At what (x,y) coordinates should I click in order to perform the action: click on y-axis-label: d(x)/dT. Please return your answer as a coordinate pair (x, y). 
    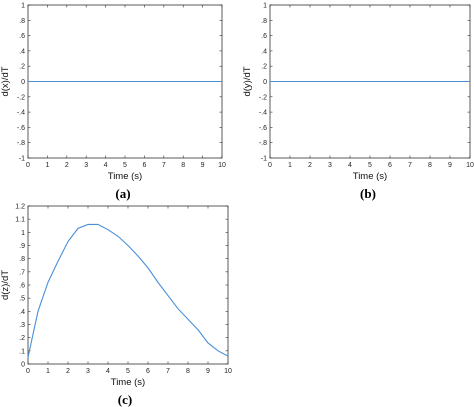
    Looking at the image, I should click on (5, 81).